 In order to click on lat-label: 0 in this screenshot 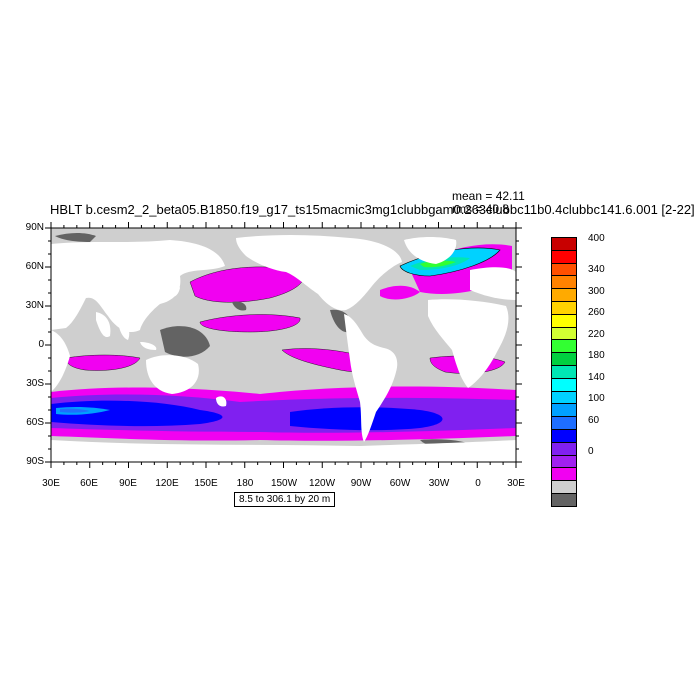, I will do `click(41, 344)`.